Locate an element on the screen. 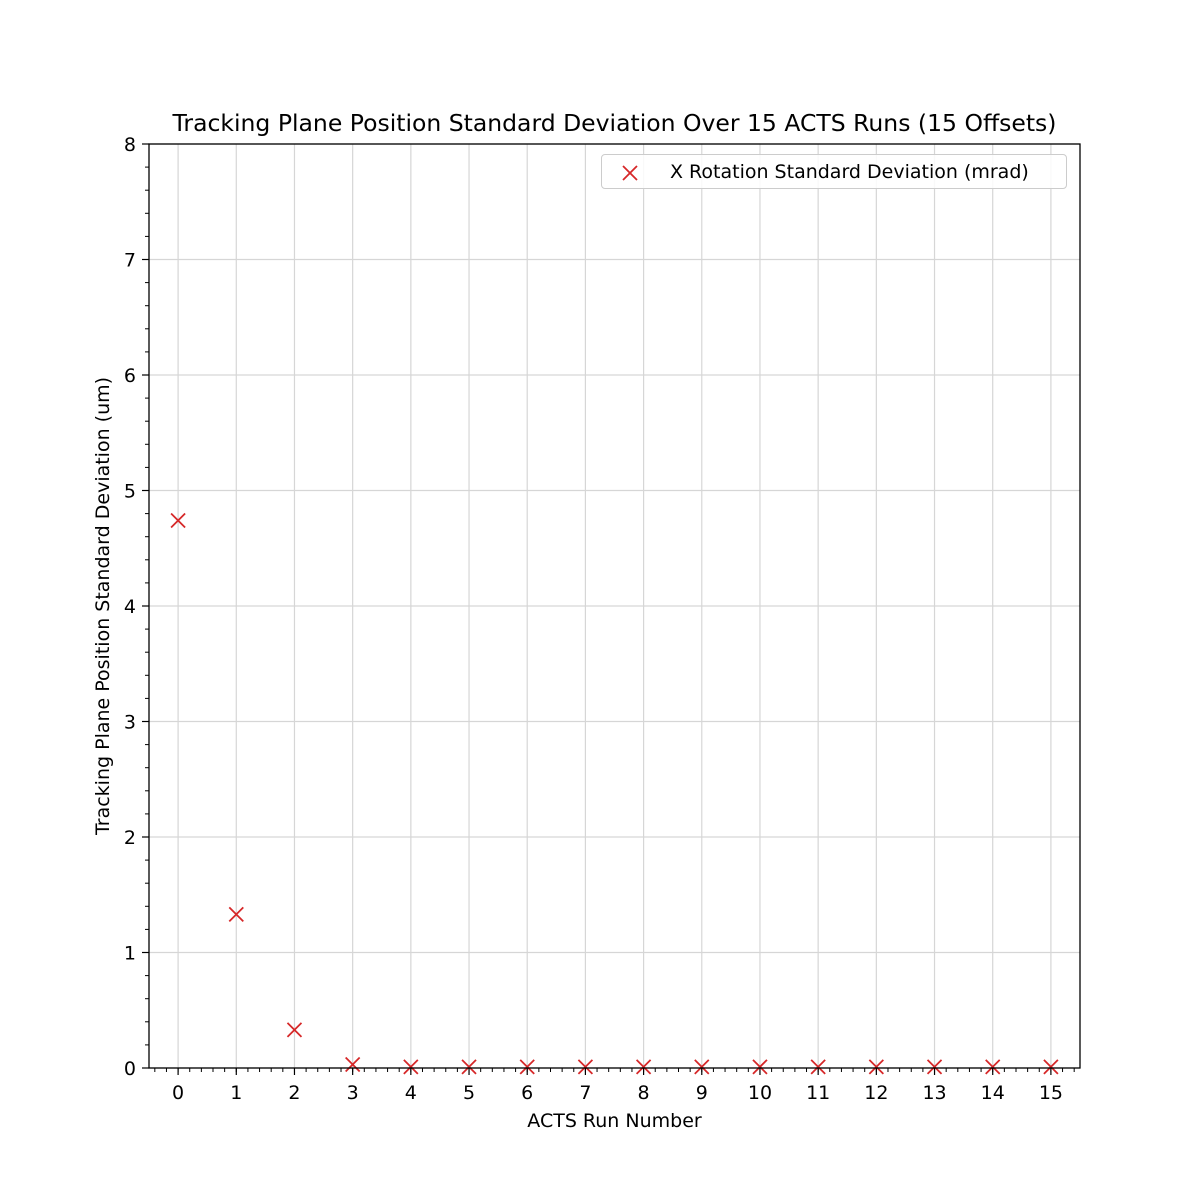  x-axis-label: ACTS Run Number is located at coordinates (614, 1121).